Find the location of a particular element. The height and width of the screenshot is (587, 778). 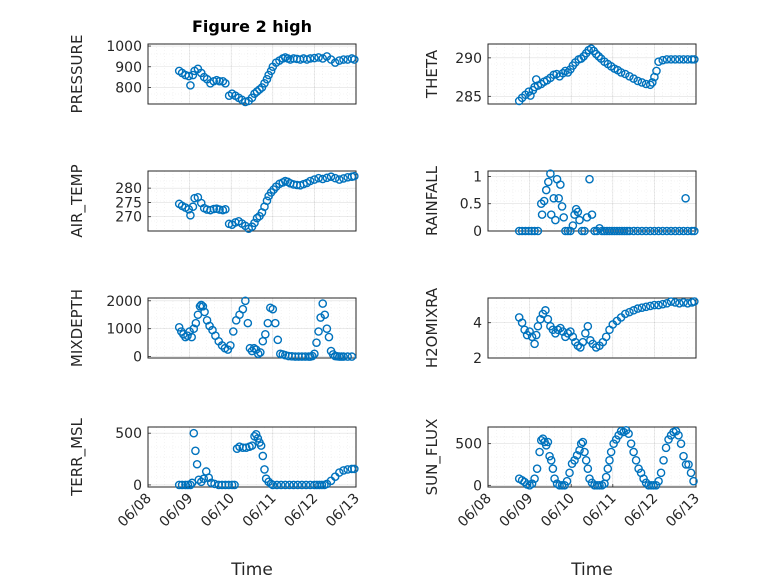

y-axis-label: SUN_FLUX is located at coordinates (432, 457).